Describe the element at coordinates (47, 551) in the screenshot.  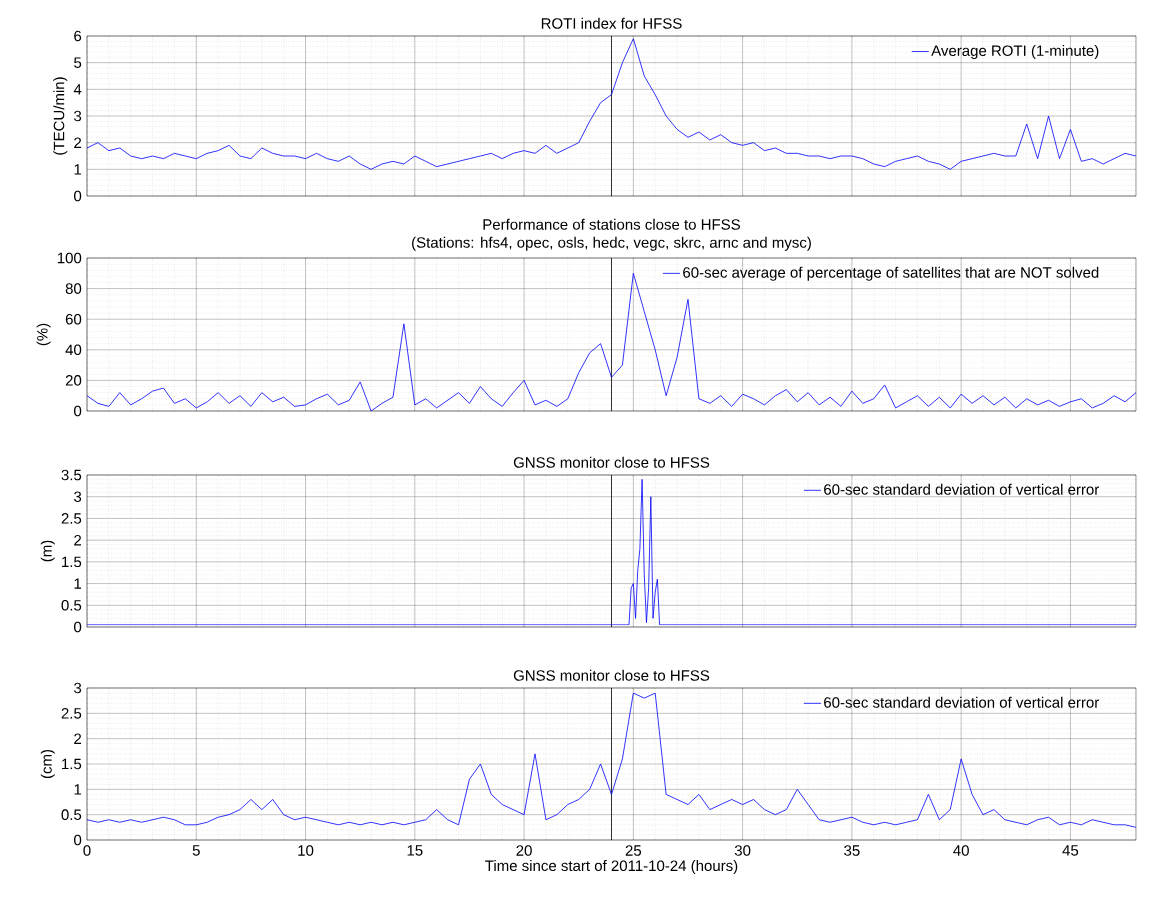
I see `y-axis-title: (m)` at that location.